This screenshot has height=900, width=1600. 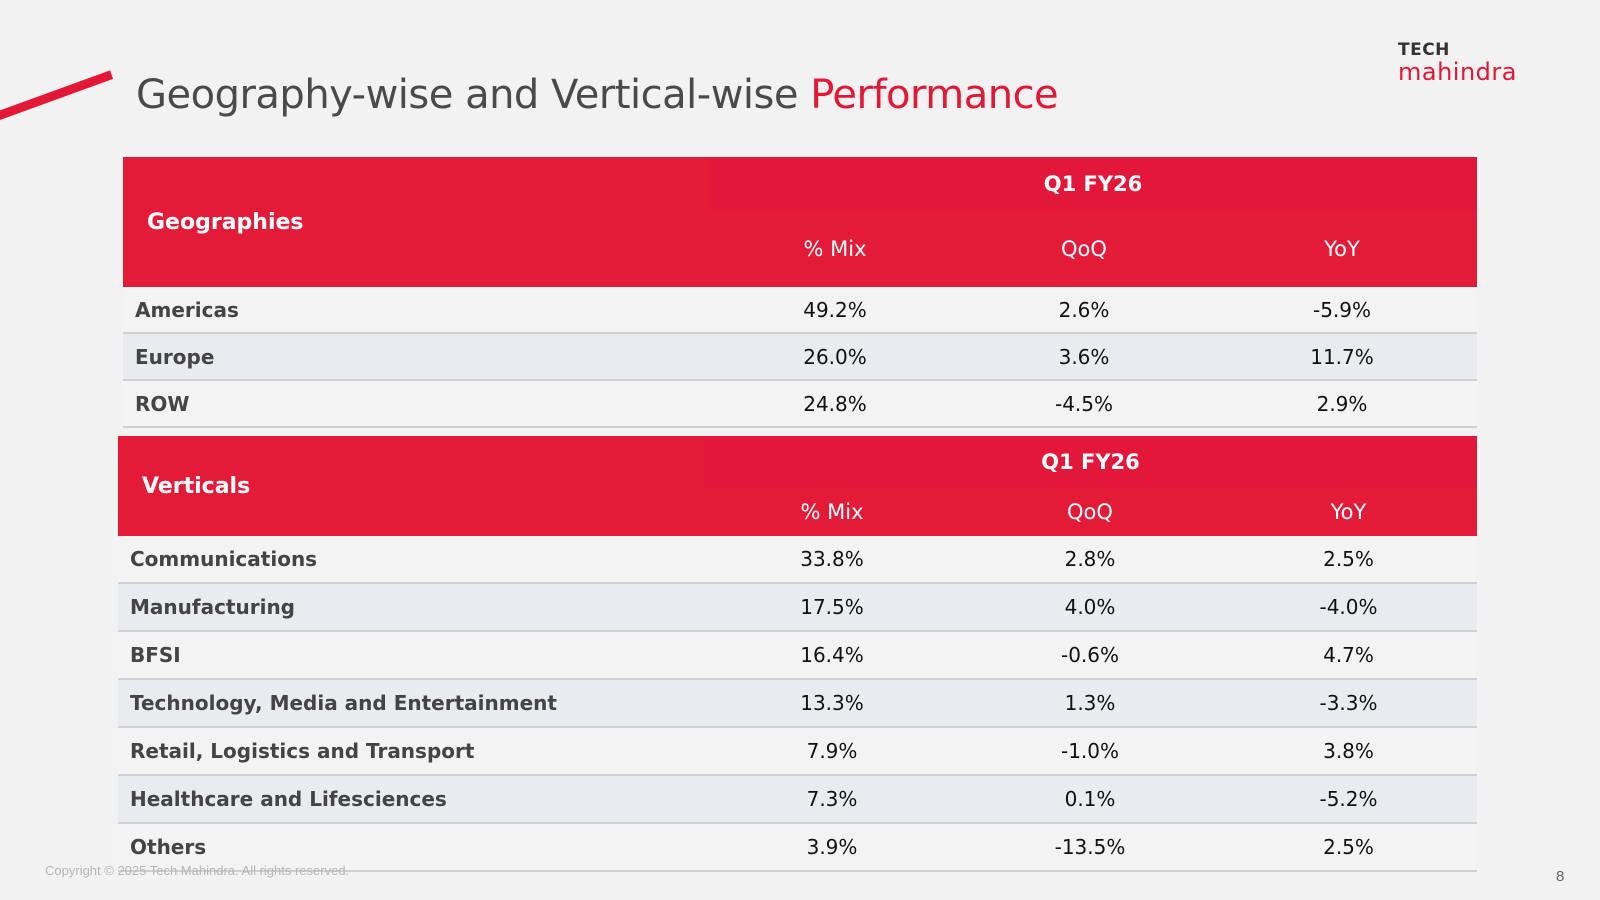 I want to click on vertical-mix: 3.9%, so click(x=832, y=847).